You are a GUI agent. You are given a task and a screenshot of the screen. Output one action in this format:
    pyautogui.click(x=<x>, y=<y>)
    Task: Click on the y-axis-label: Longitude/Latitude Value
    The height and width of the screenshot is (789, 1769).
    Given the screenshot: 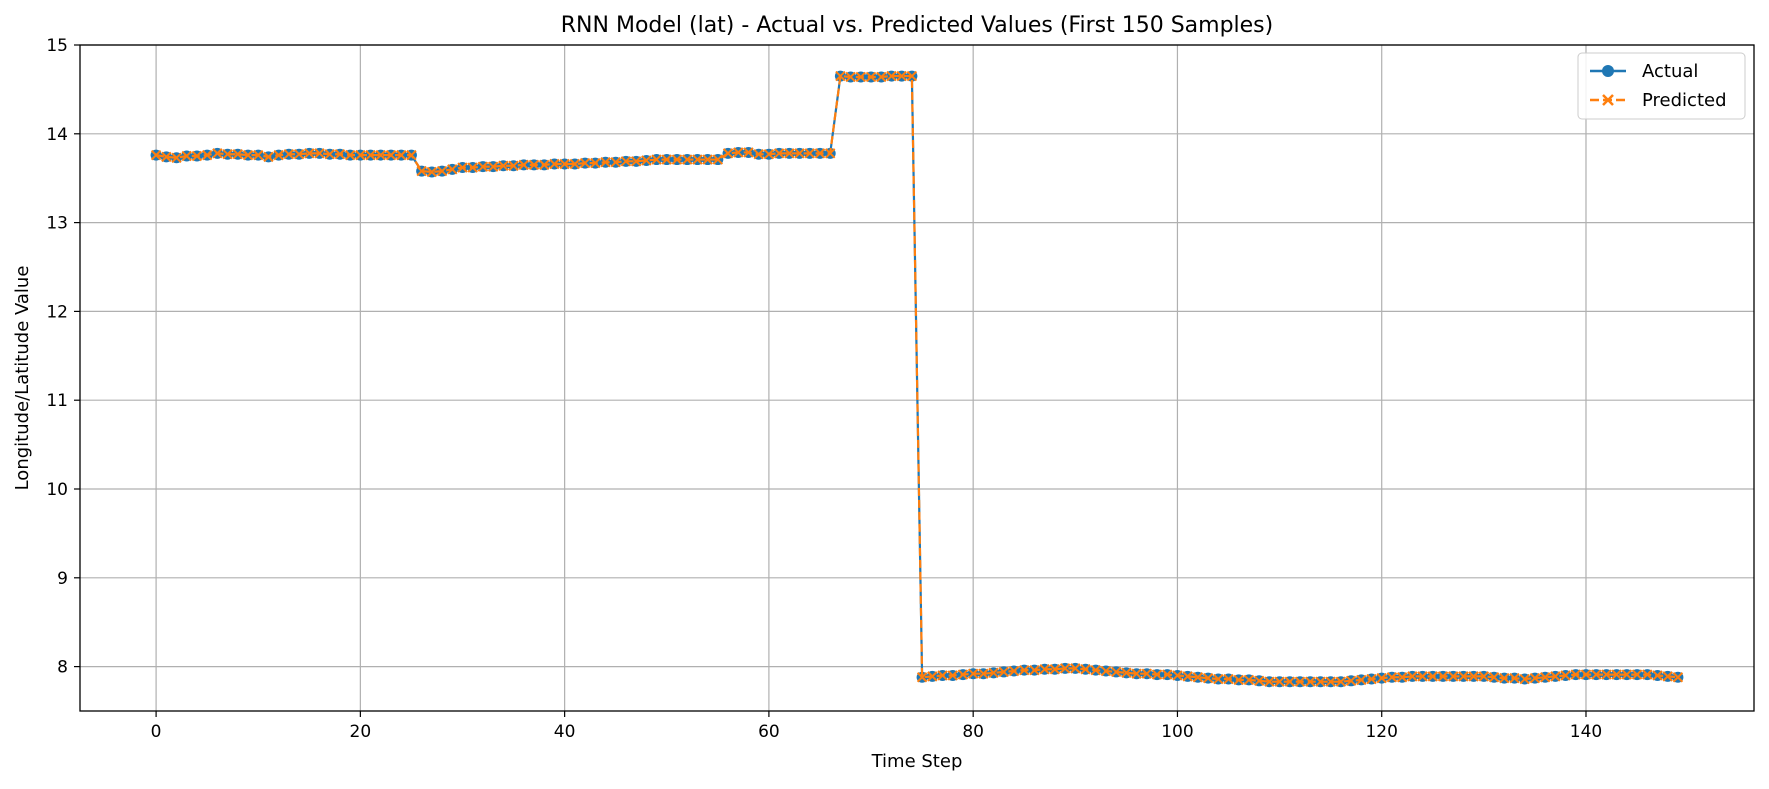 What is the action you would take?
    pyautogui.click(x=22, y=378)
    